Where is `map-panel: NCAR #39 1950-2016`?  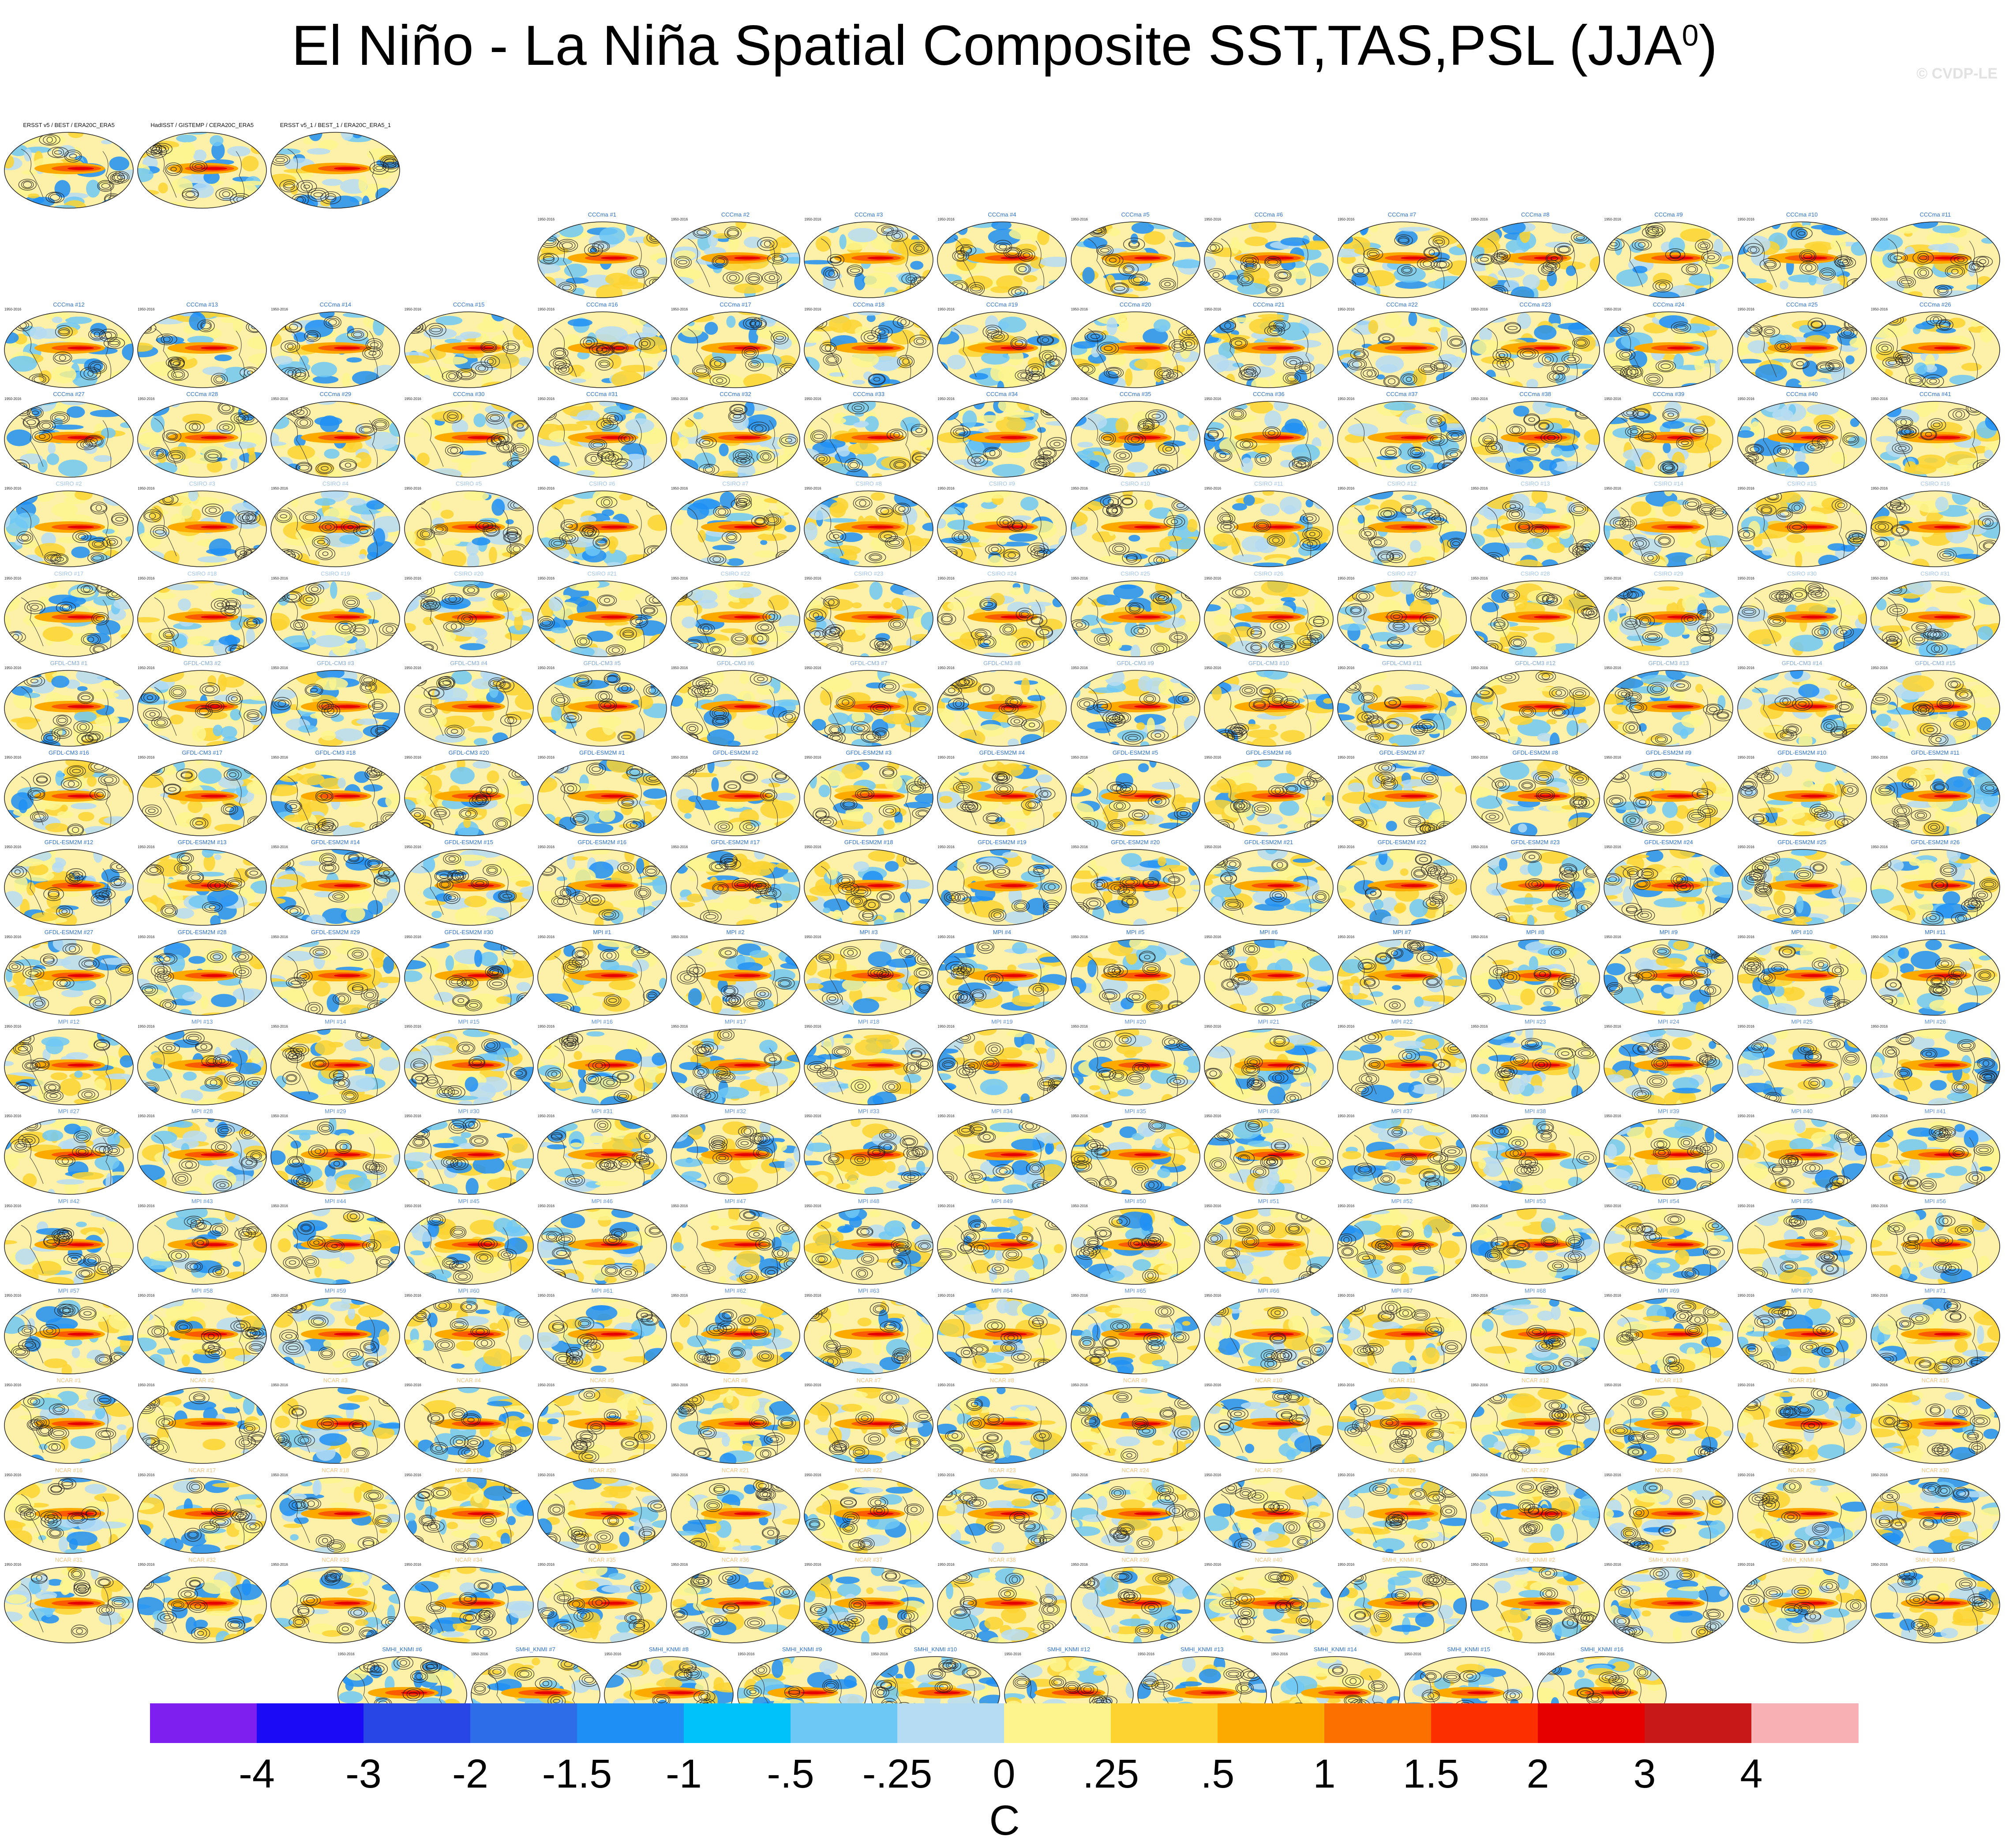 map-panel: NCAR #39 1950-2016 is located at coordinates (1135, 1600).